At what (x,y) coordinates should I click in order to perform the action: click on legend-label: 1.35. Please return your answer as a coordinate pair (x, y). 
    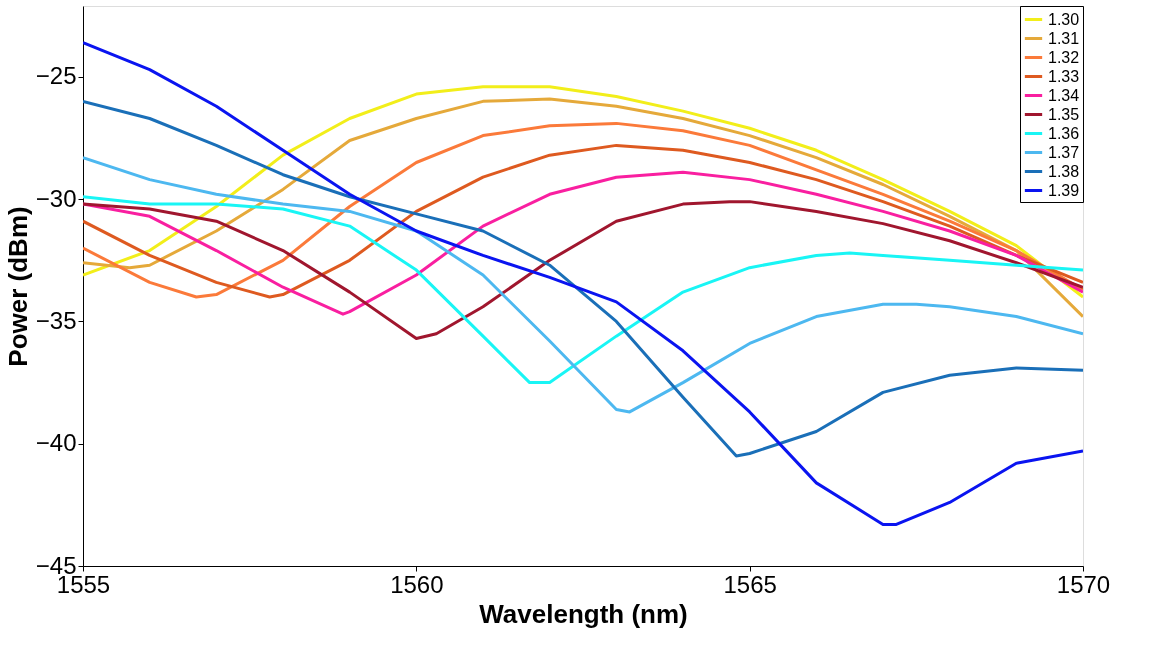
    Looking at the image, I should click on (1064, 114).